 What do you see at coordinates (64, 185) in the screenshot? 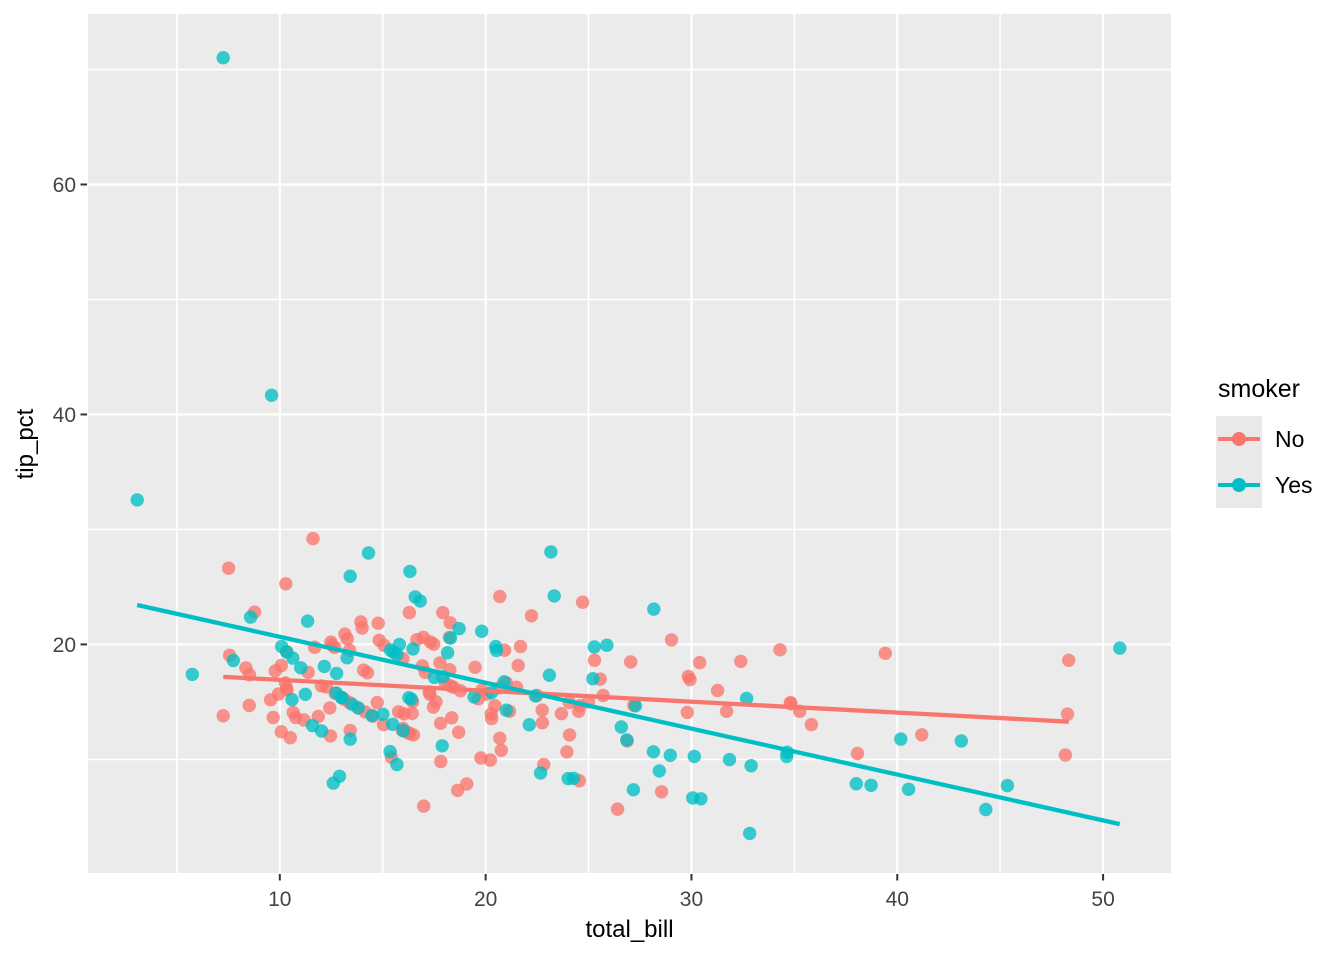
I see `y-tick-label-60: 60` at bounding box center [64, 185].